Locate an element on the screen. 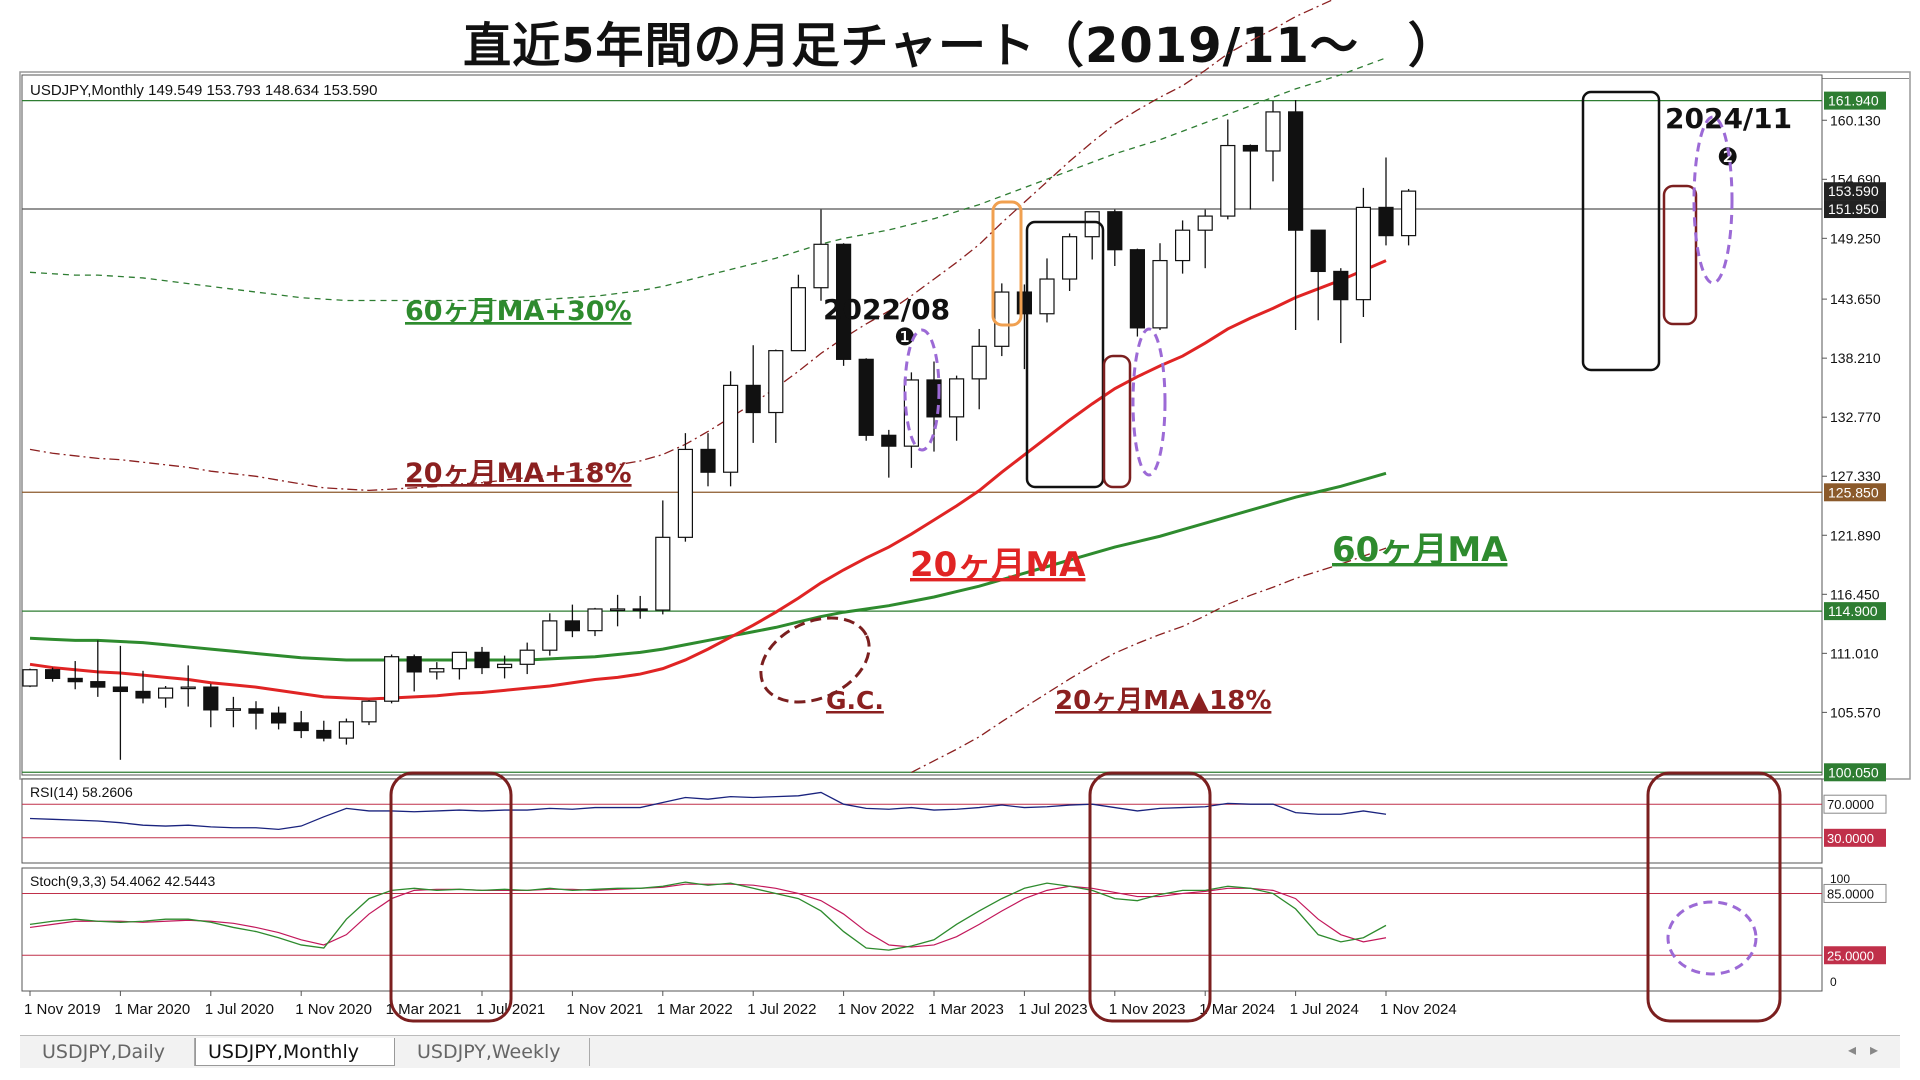  ellipse-gc is located at coordinates (815, 660).